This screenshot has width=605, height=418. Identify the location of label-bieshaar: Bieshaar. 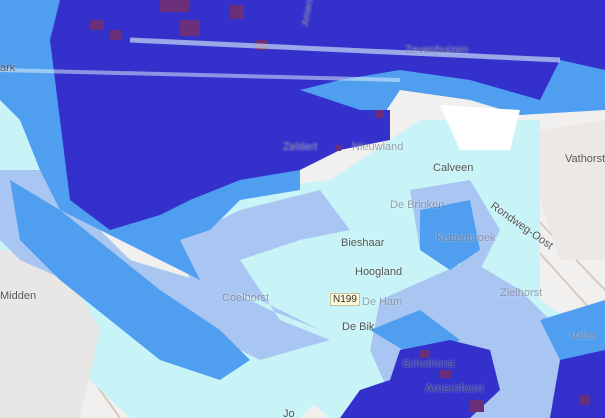
(363, 243).